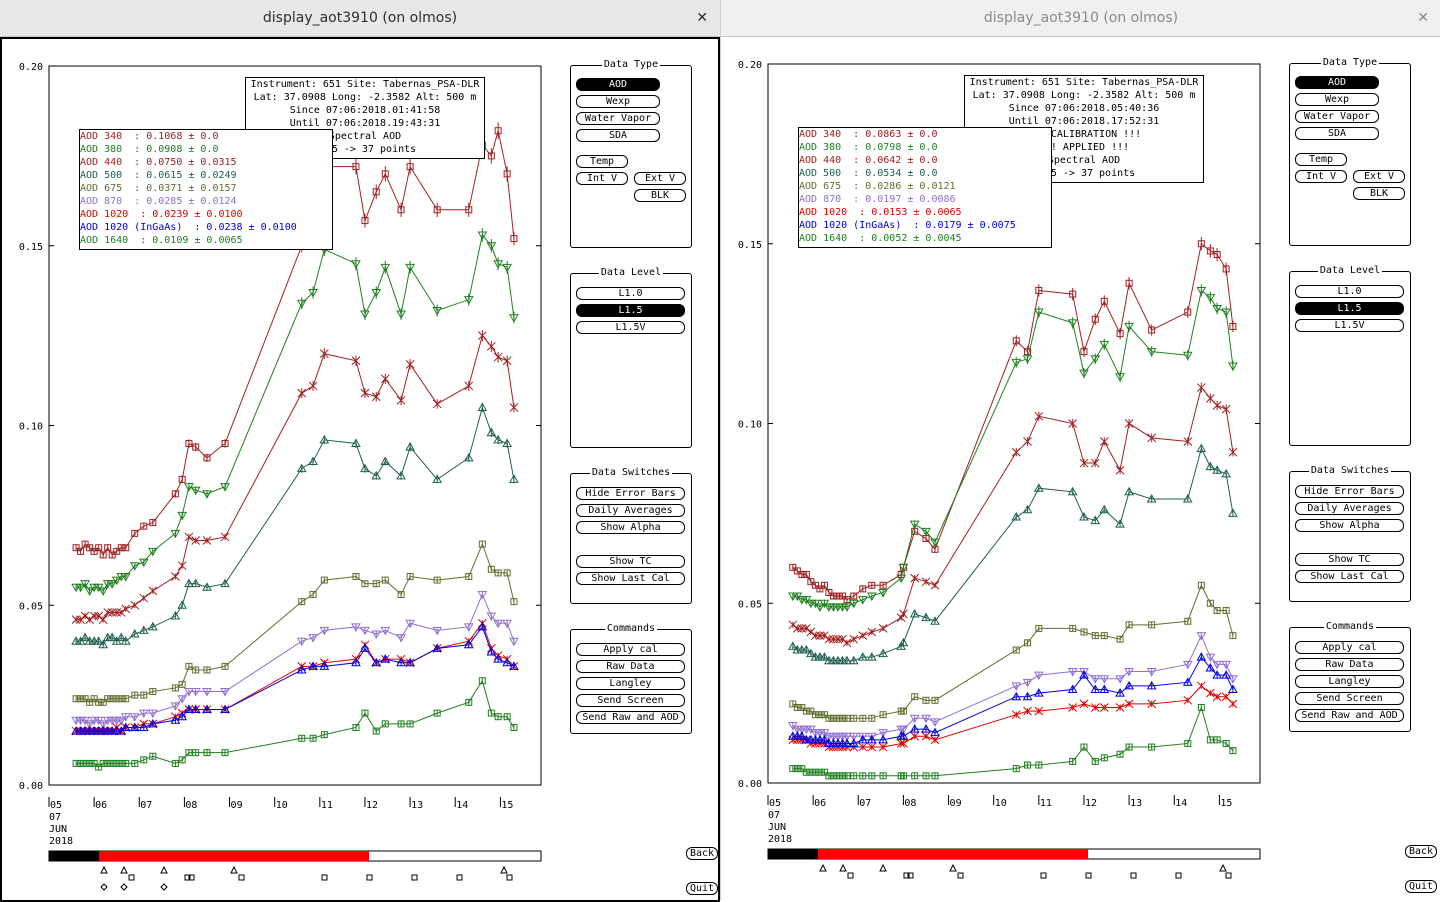 The width and height of the screenshot is (1440, 902). Describe the element at coordinates (956, 803) in the screenshot. I see `x-tick-label: 09` at that location.